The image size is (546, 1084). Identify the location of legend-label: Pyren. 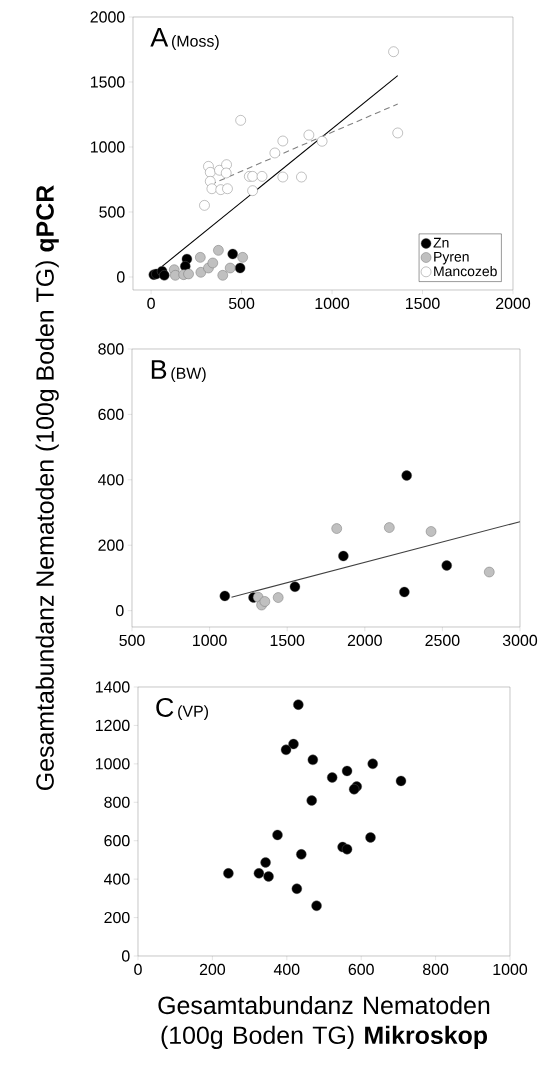
(451, 258).